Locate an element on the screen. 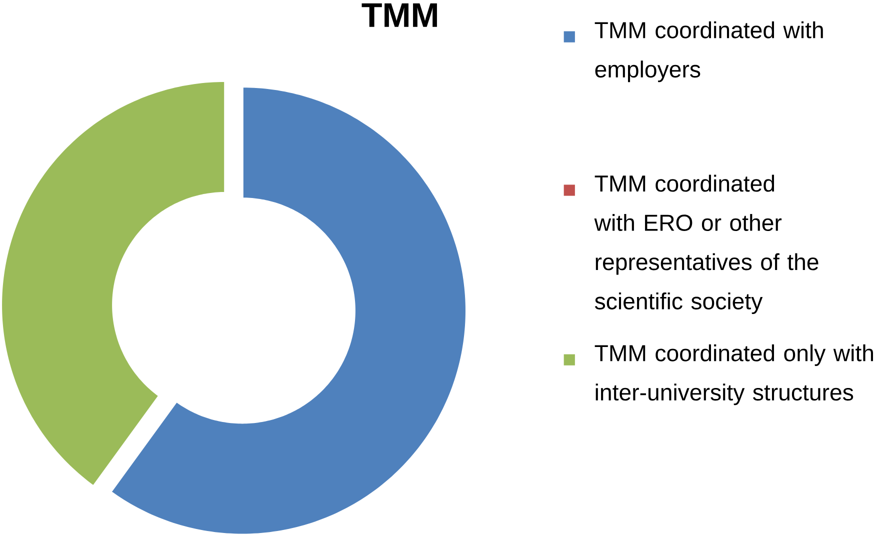 This screenshot has height=536, width=882. legend-label: TMM coordinated with ERO or other representatives of the scientific society is located at coordinates (706, 244).